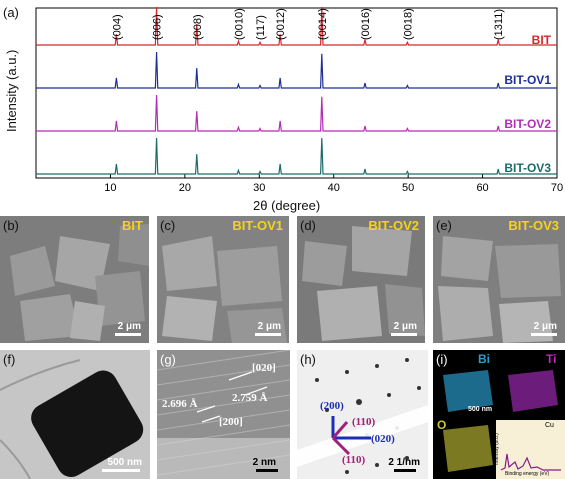 This screenshot has height=479, width=565. Describe the element at coordinates (482, 188) in the screenshot. I see `x-tick-label: 60` at that location.